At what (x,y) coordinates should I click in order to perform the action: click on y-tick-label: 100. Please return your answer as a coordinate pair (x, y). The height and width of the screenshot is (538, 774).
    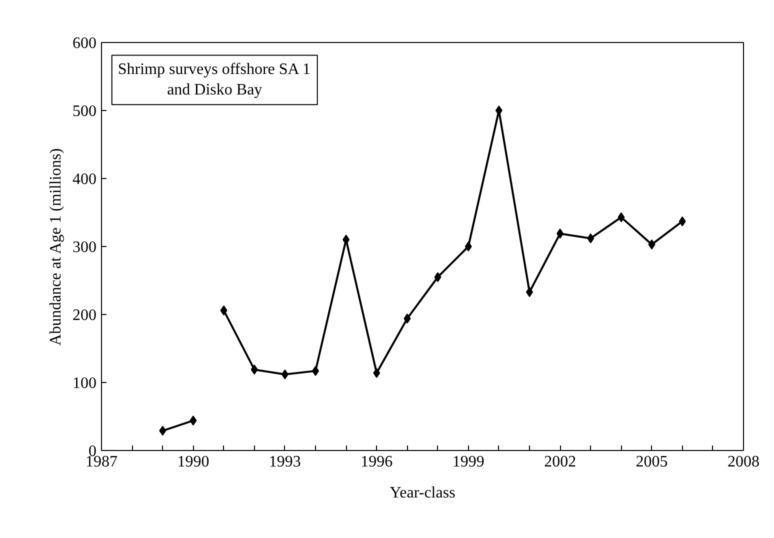
    Looking at the image, I should click on (84, 383).